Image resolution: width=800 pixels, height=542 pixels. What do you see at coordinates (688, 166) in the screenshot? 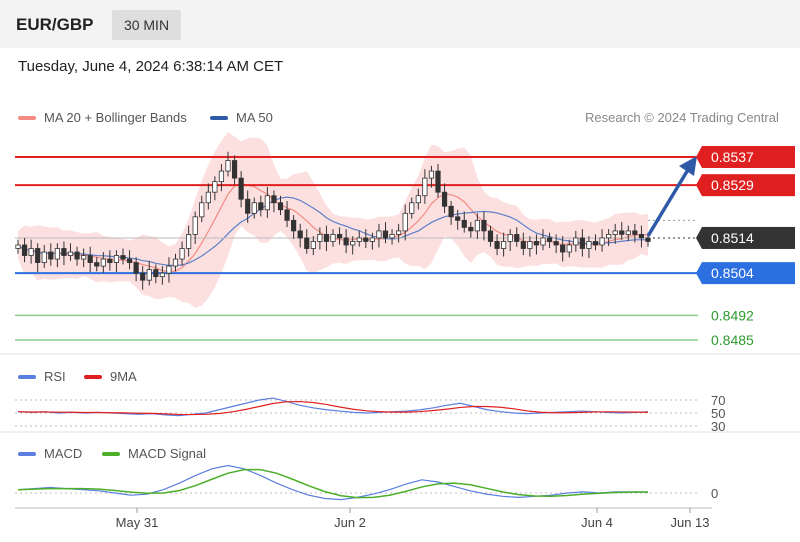
I see `arrow-head` at bounding box center [688, 166].